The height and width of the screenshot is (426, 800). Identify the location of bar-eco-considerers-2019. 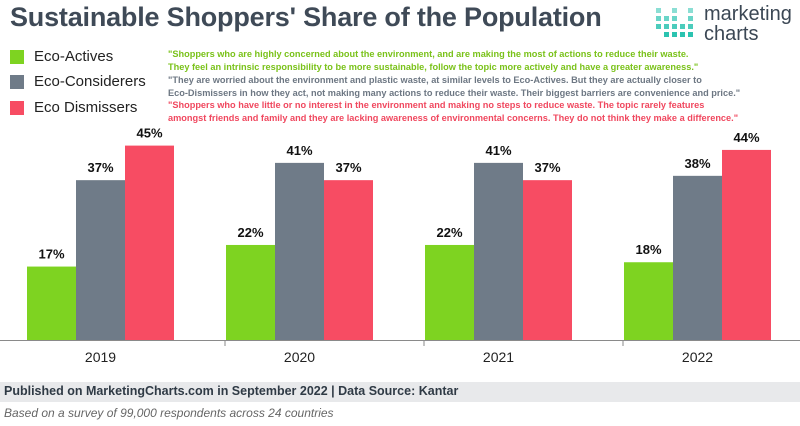
(100, 260).